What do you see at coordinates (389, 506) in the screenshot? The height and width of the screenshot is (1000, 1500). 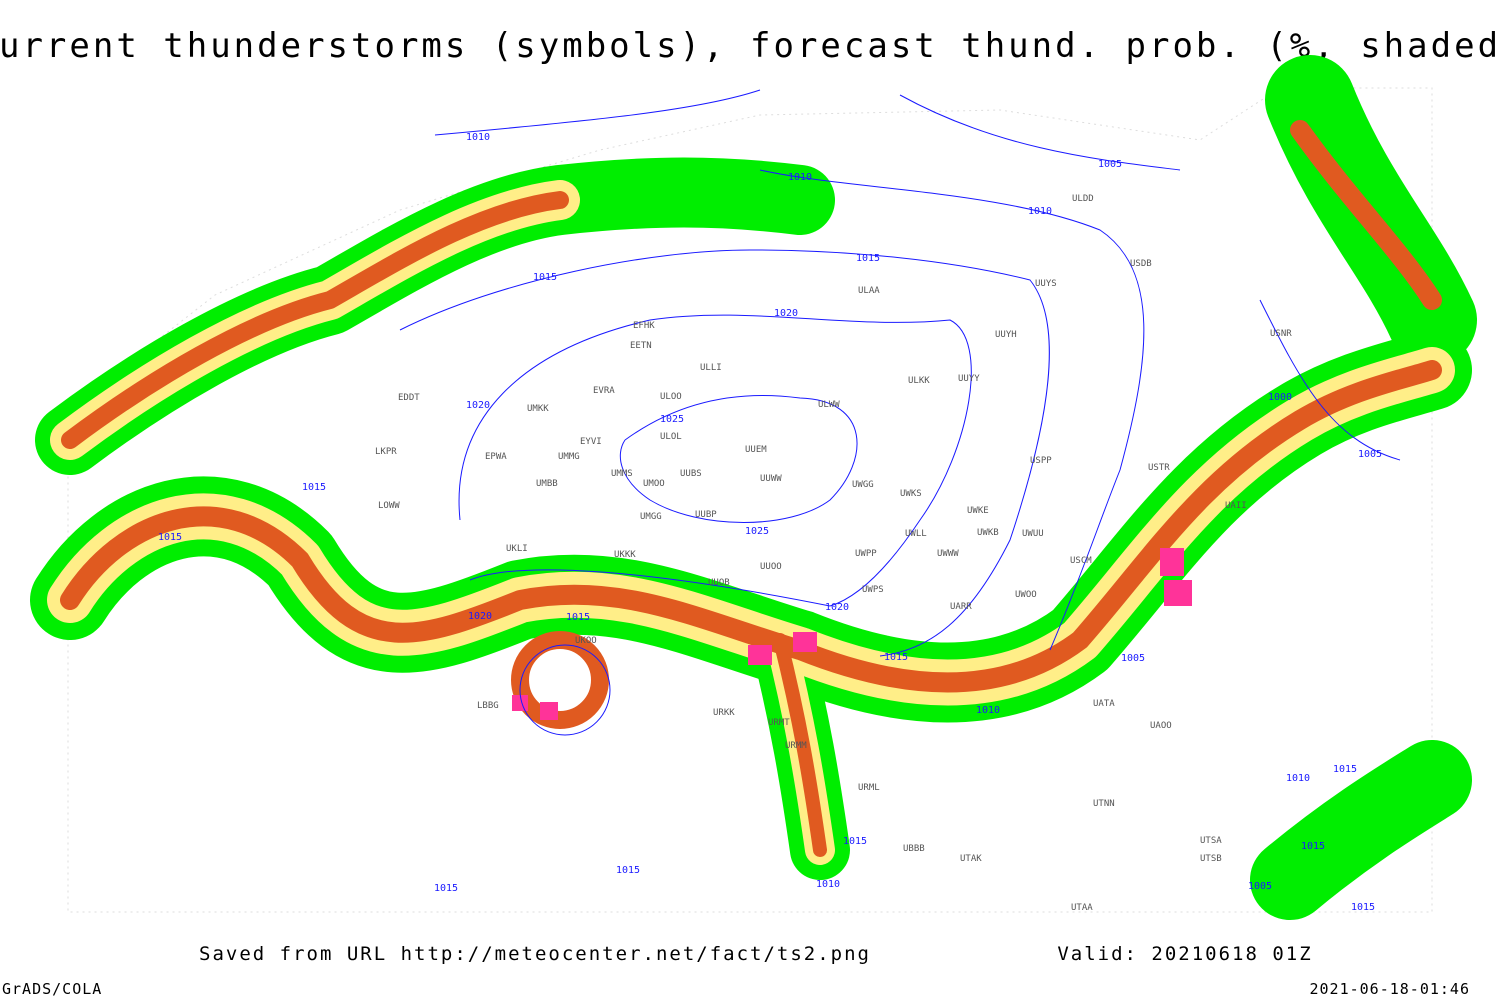 I see `station-code: LOWW` at bounding box center [389, 506].